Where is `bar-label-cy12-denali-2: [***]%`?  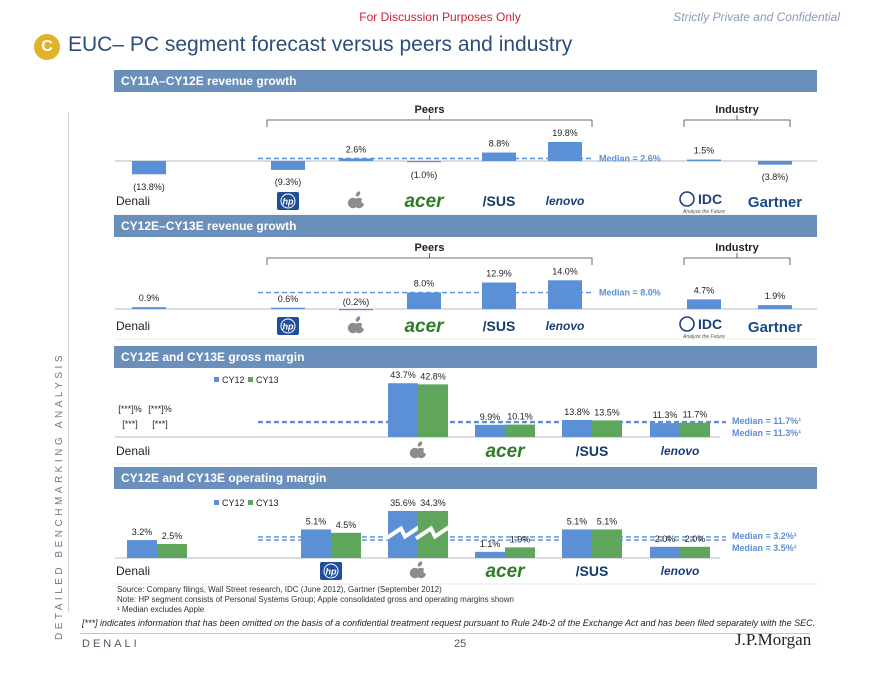
bar-label-cy12-denali-2: [***]% is located at coordinates (130, 409).